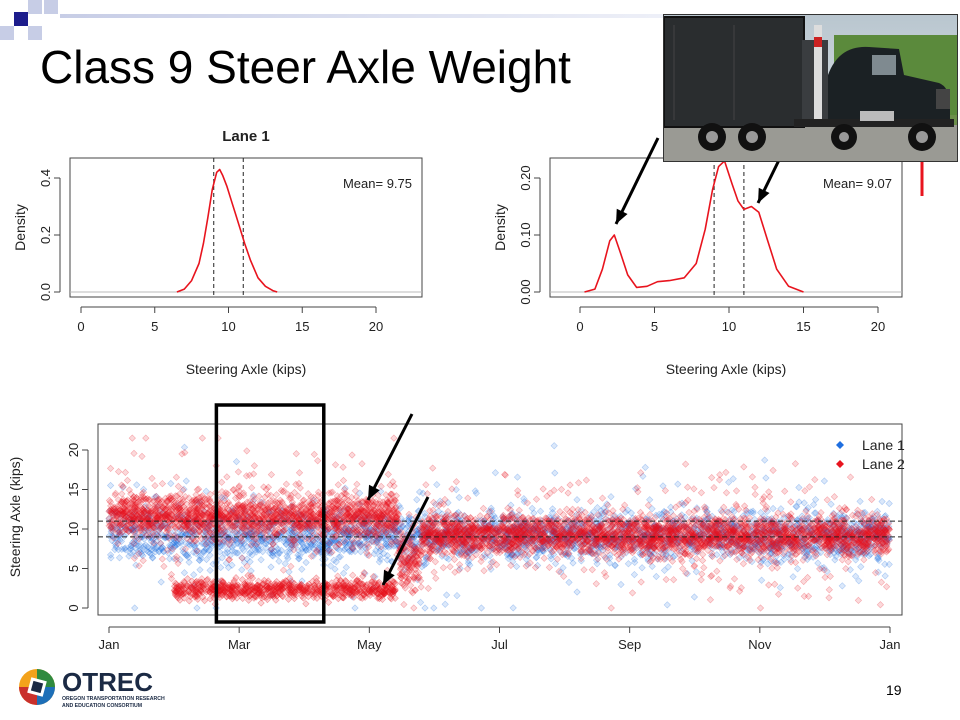  I want to click on density-lane1-x-tick-label: 10, so click(228, 326).